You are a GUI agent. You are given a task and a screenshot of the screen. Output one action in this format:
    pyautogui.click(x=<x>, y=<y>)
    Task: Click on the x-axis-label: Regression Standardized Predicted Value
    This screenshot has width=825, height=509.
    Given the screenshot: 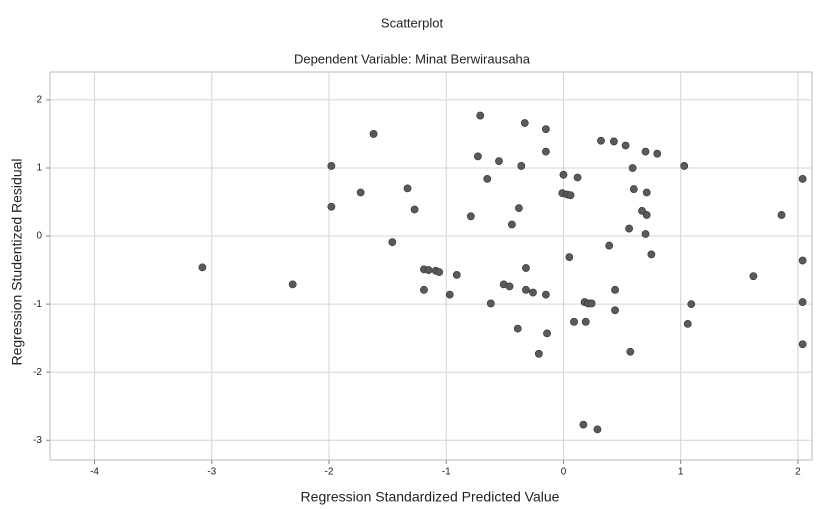 What is the action you would take?
    pyautogui.click(x=430, y=497)
    